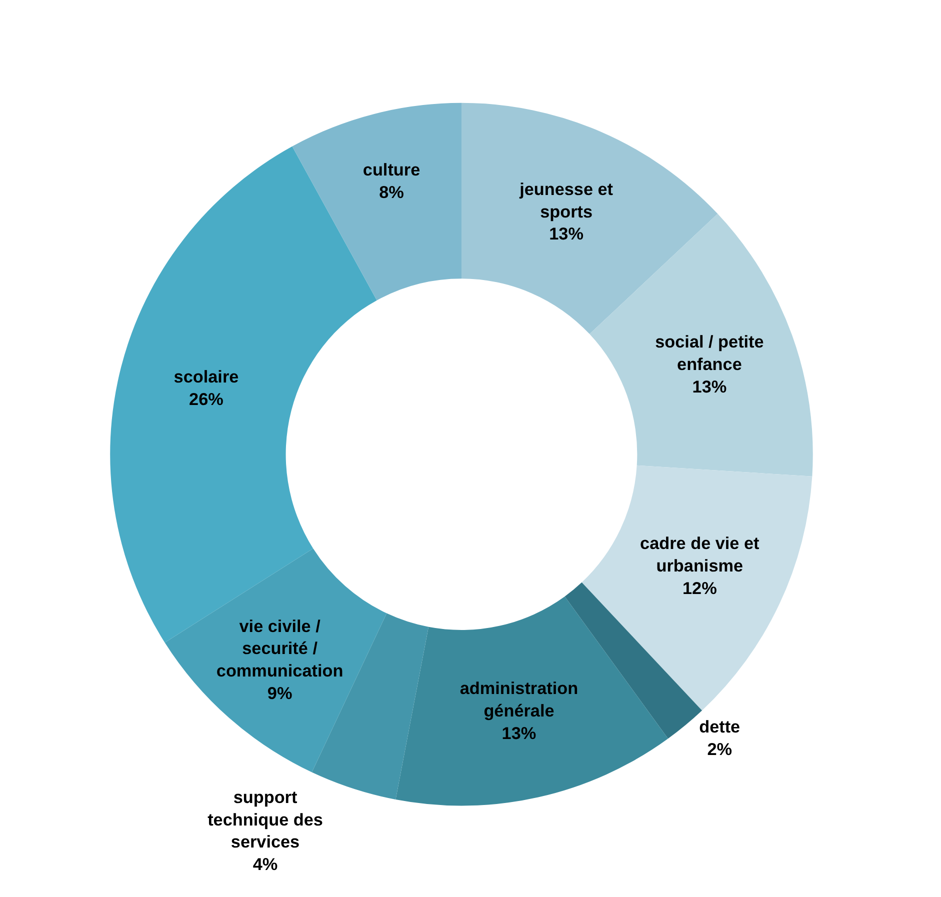 This screenshot has height=897, width=941. What do you see at coordinates (566, 200) in the screenshot?
I see `slice-label: jeunesse et sports` at bounding box center [566, 200].